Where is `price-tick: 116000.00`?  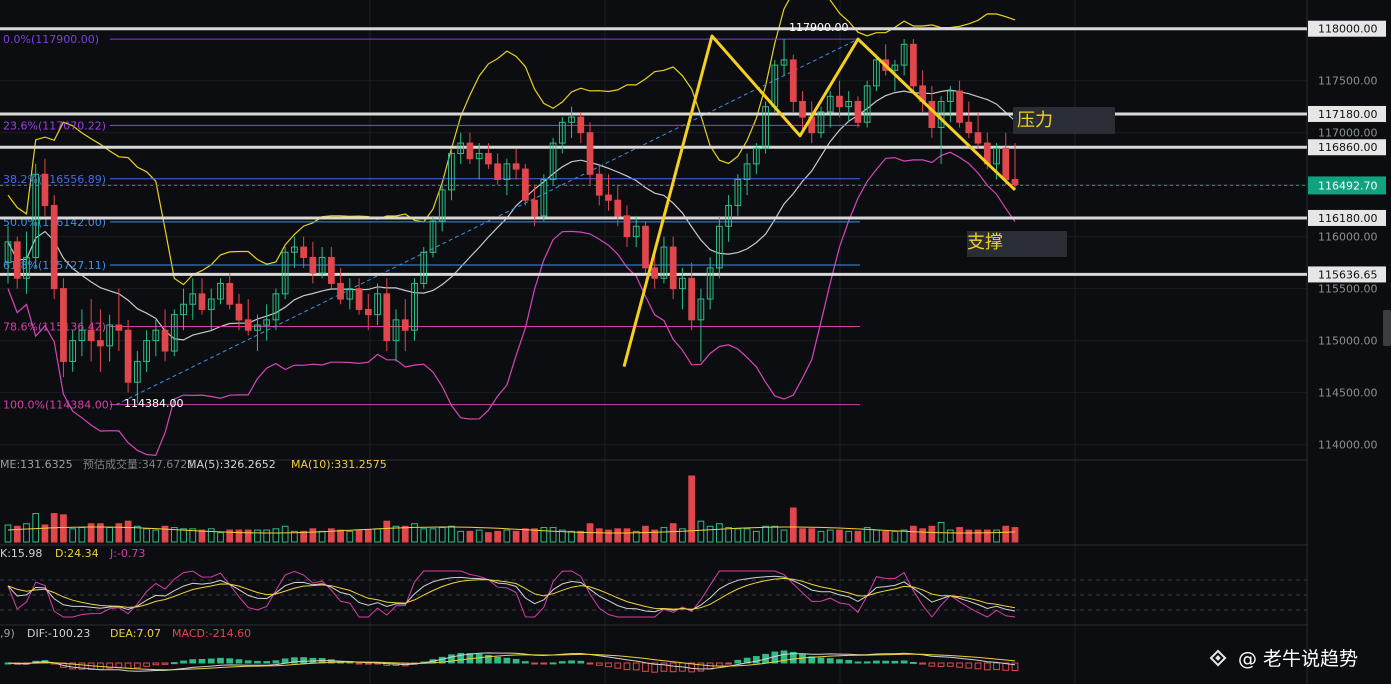 price-tick: 116000.00 is located at coordinates (1348, 237).